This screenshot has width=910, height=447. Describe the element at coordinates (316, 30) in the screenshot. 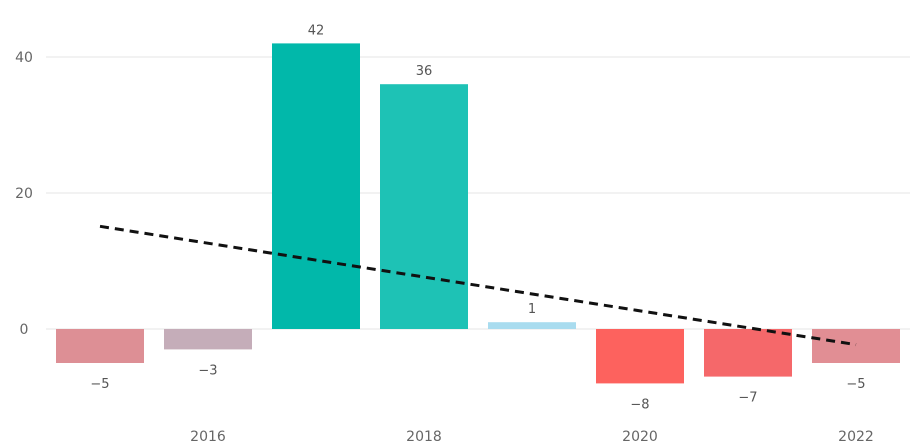

I see `data-label-2017: 42` at that location.